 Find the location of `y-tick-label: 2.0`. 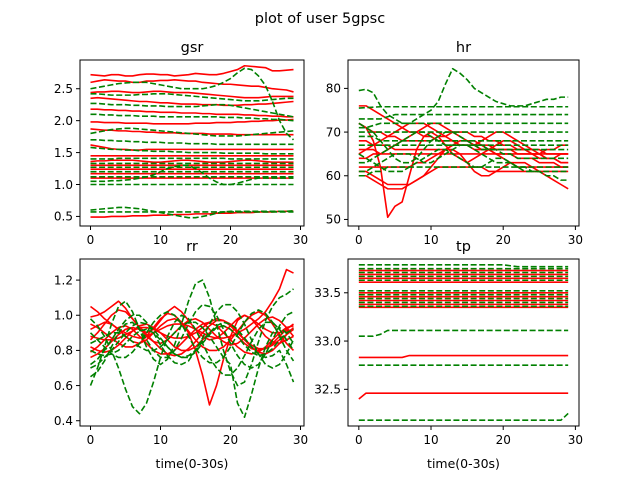

y-tick-label: 2.0 is located at coordinates (63, 121).